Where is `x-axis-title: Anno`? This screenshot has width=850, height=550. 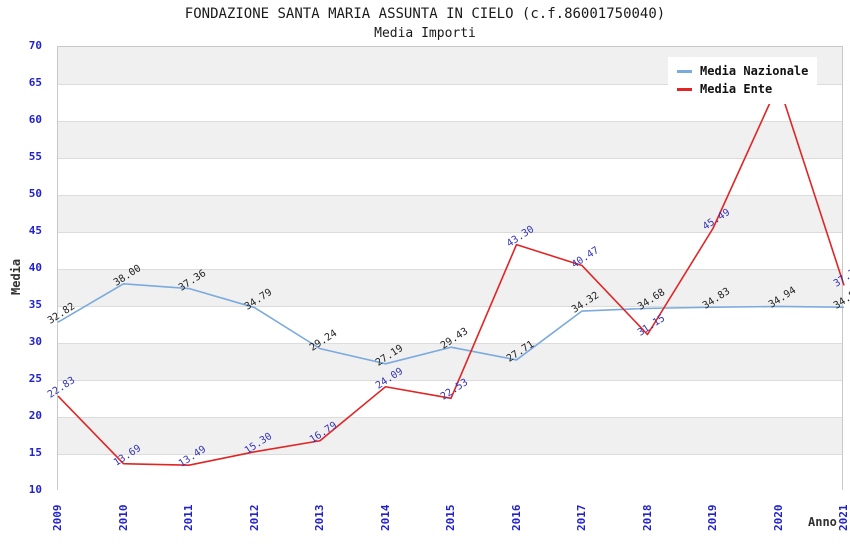 x-axis-title: Anno is located at coordinates (822, 522).